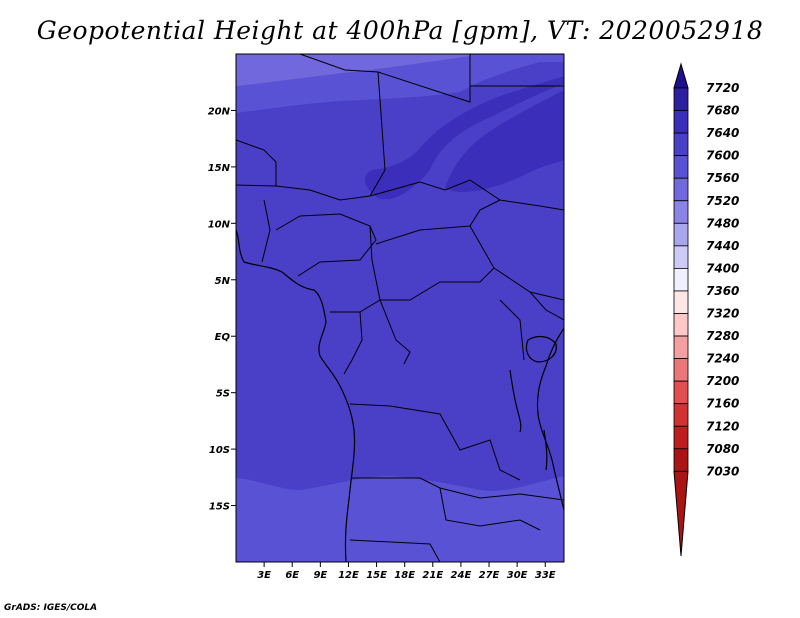  What do you see at coordinates (681, 513) in the screenshot?
I see `colorbar-bottom-arrow` at bounding box center [681, 513].